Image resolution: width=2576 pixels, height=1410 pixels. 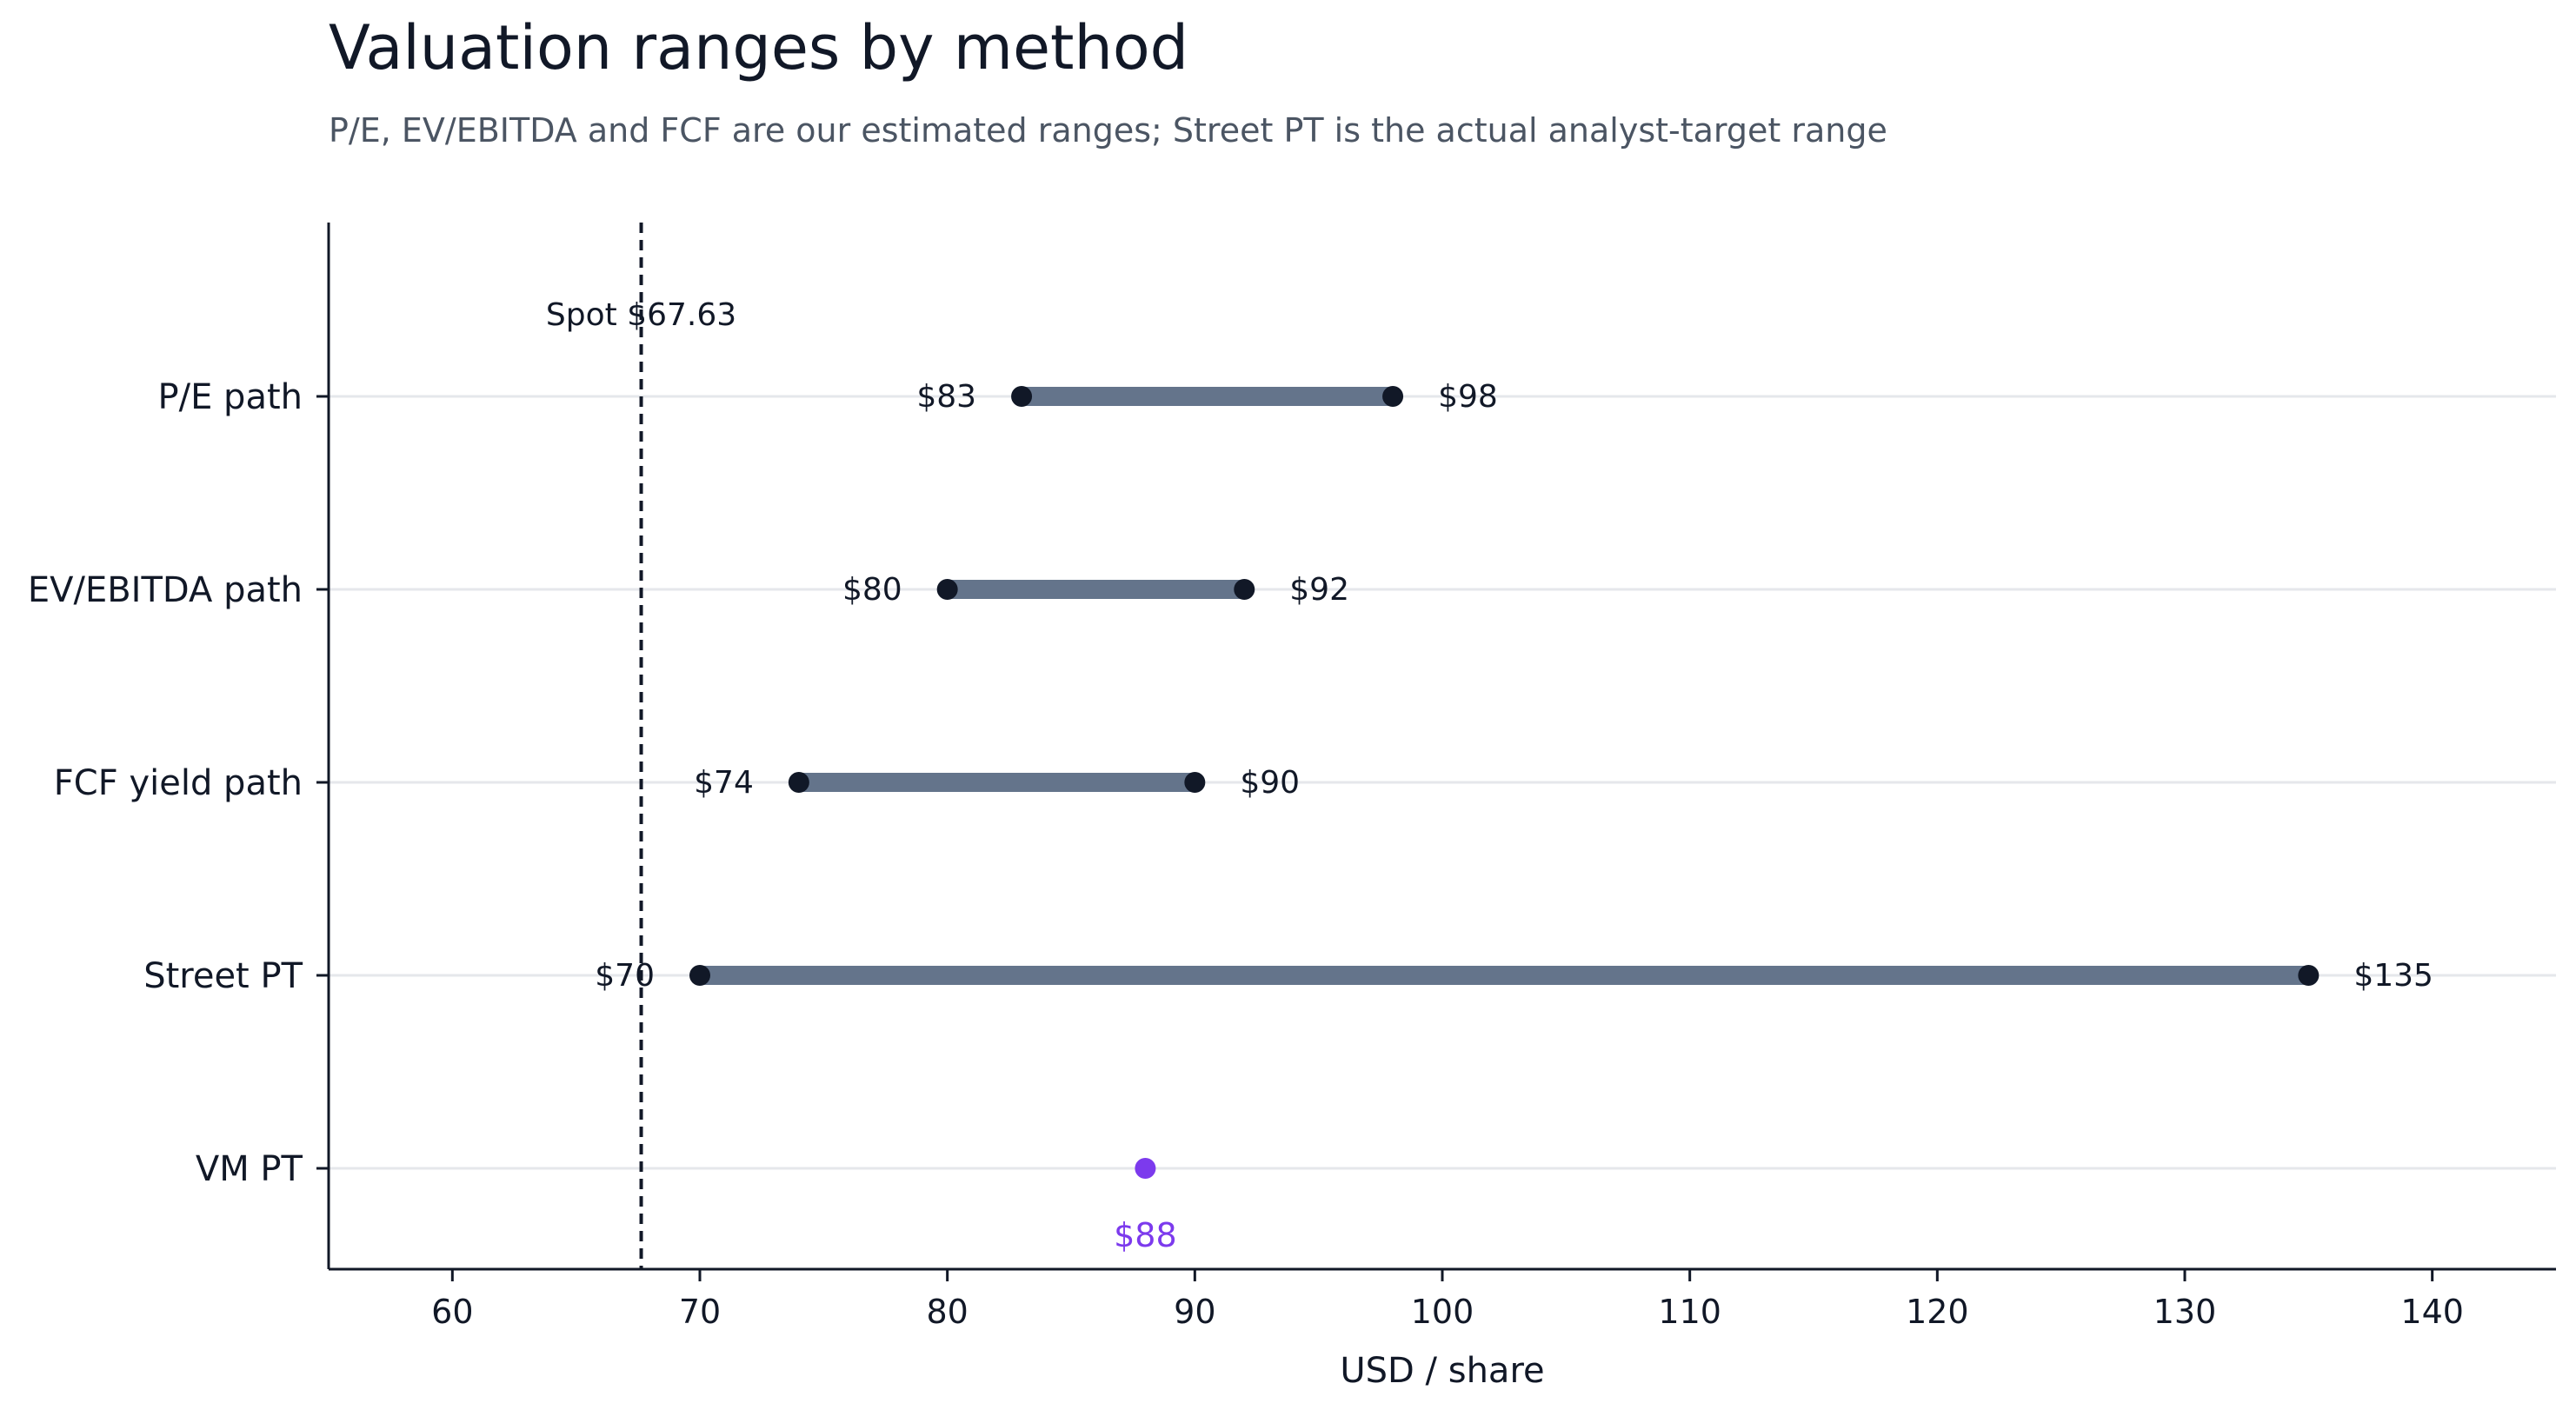 I want to click on range-high-label: $92, so click(x=1319, y=590).